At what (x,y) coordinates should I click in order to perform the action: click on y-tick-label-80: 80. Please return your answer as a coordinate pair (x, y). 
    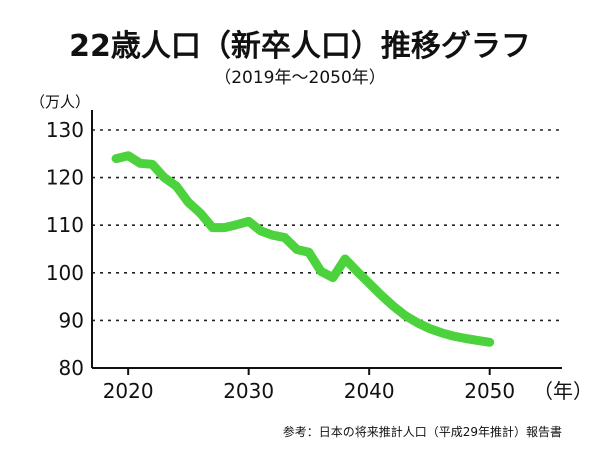
    Looking at the image, I should click on (71, 368).